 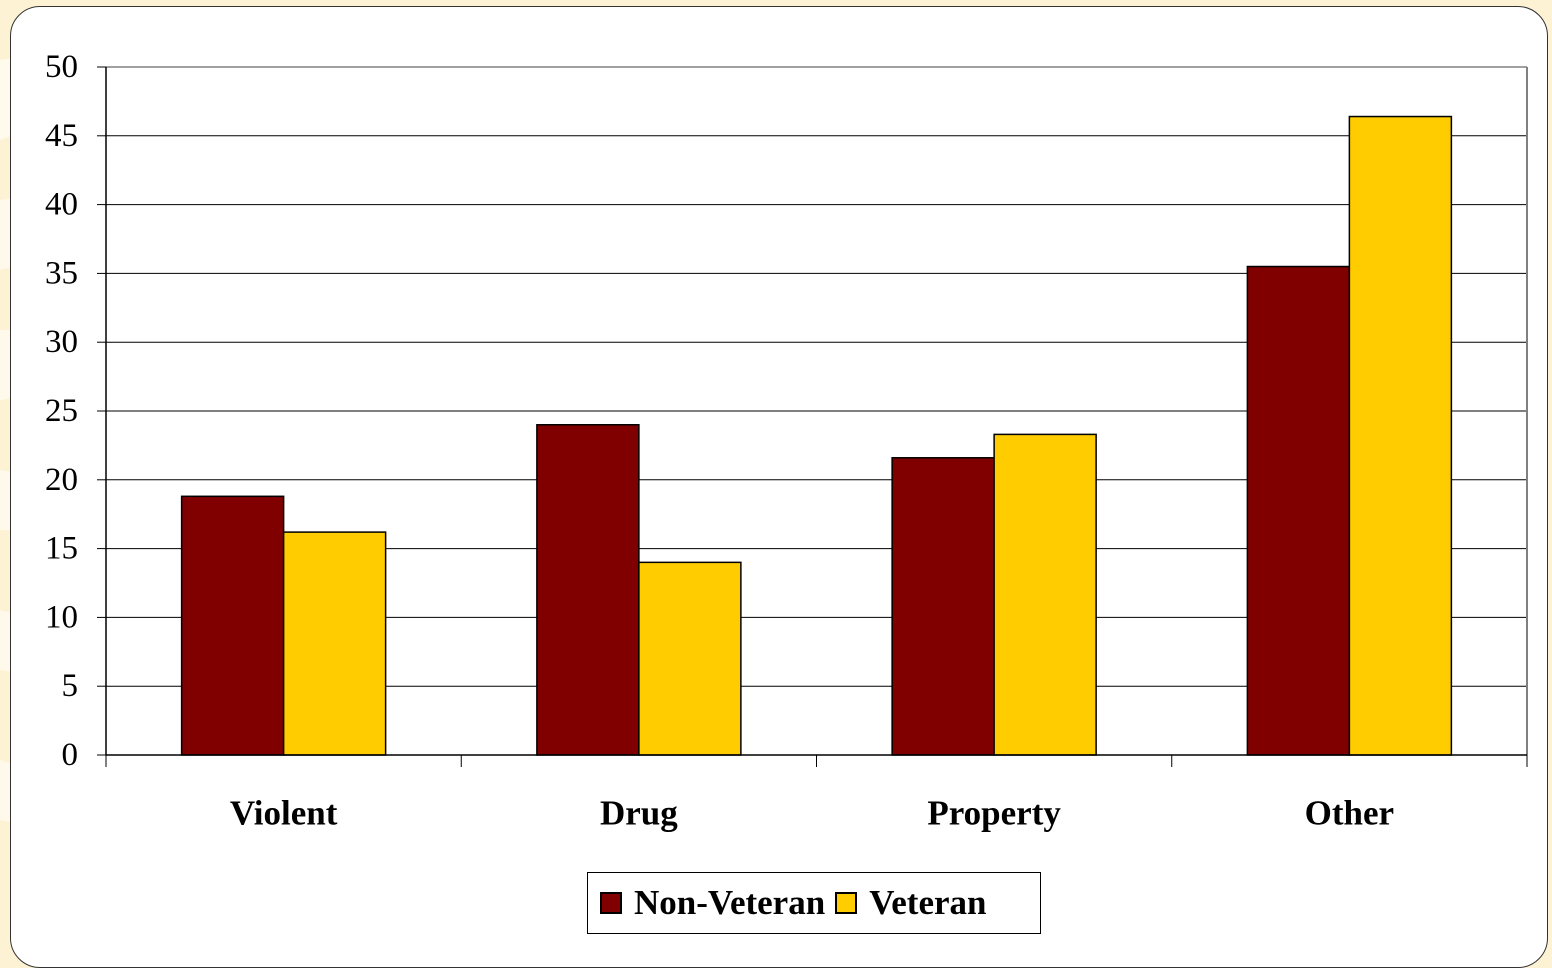 I want to click on legend-item-veteran: Veteran, so click(x=910, y=903).